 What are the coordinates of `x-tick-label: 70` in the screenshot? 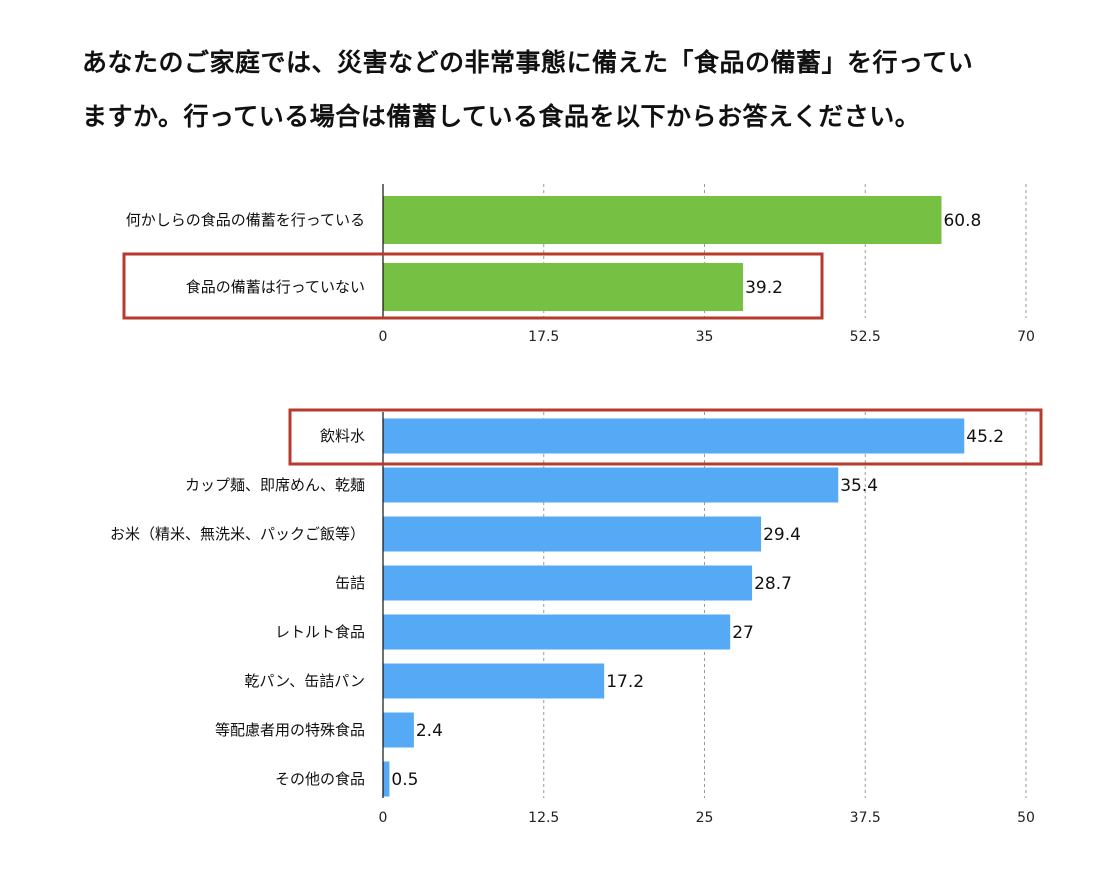 It's located at (1026, 337).